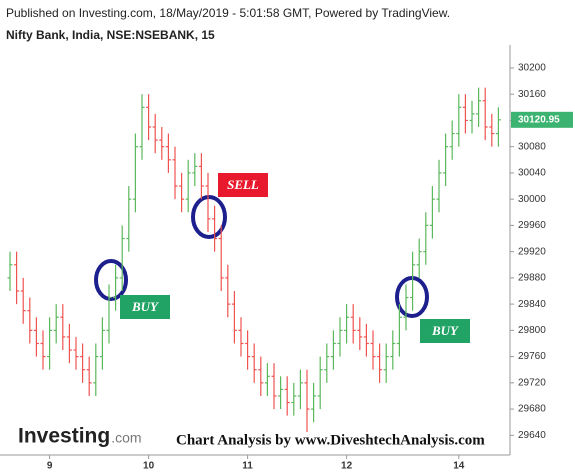 Image resolution: width=575 pixels, height=475 pixels. I want to click on x-tick-label: 12, so click(347, 466).